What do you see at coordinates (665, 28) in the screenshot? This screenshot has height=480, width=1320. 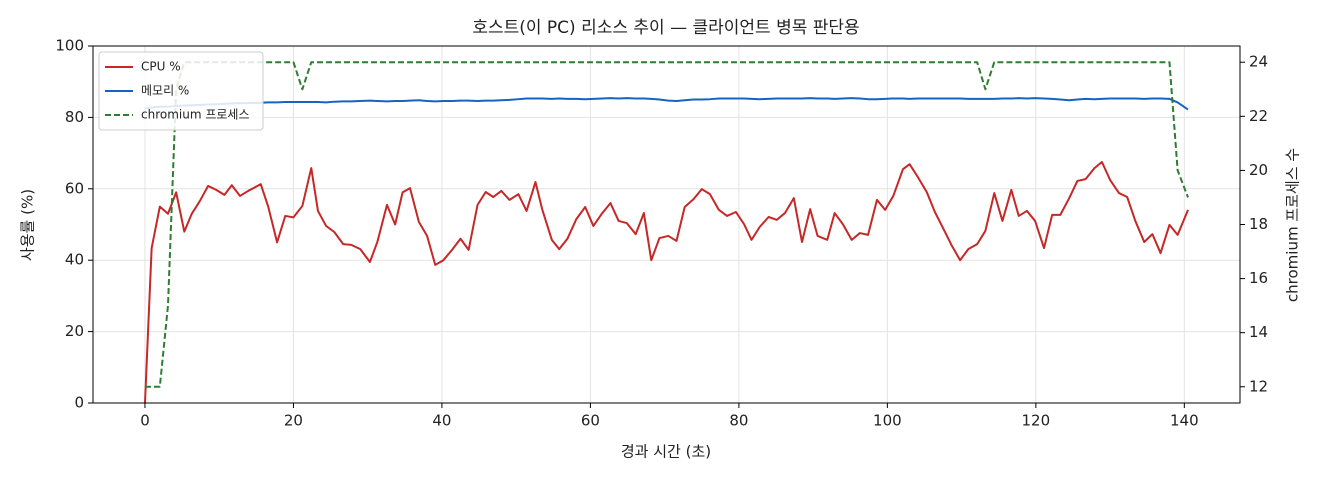 I see `chart-title: 호스트(이 PC) 리소스 추이 — 클라이언트 병목 판단용` at bounding box center [665, 28].